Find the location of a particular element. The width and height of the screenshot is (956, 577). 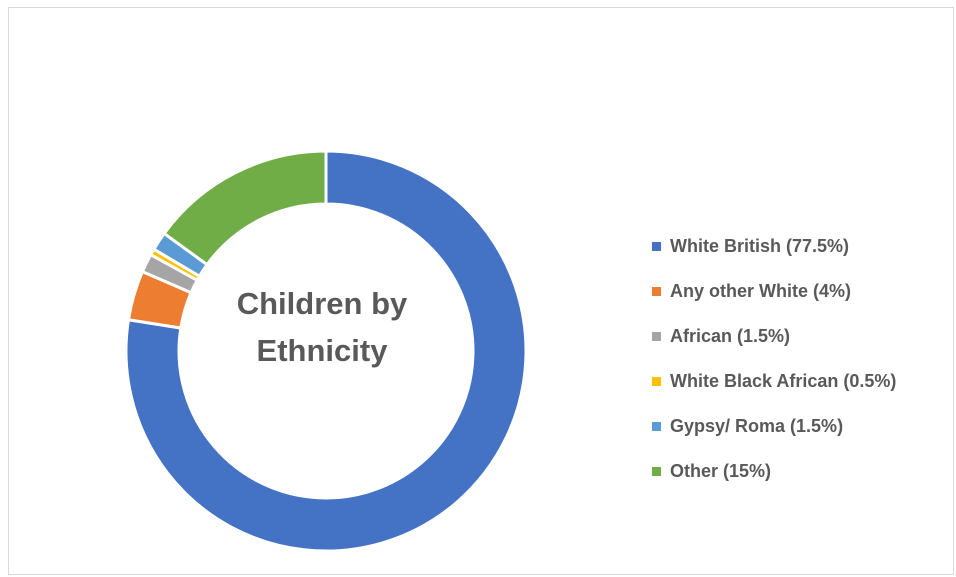

legend-label: White Black African (0.5%) is located at coordinates (783, 381).